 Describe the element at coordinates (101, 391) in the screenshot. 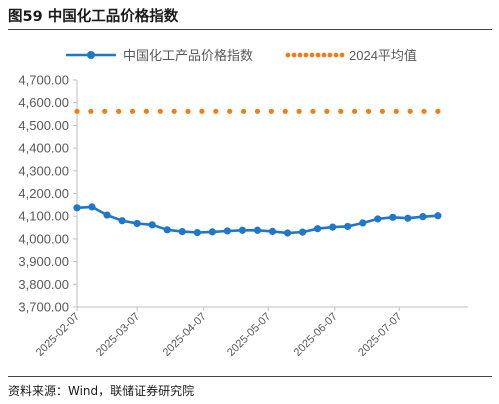

I see `source-note: 资料来源：Wind，联储证券研究院` at that location.